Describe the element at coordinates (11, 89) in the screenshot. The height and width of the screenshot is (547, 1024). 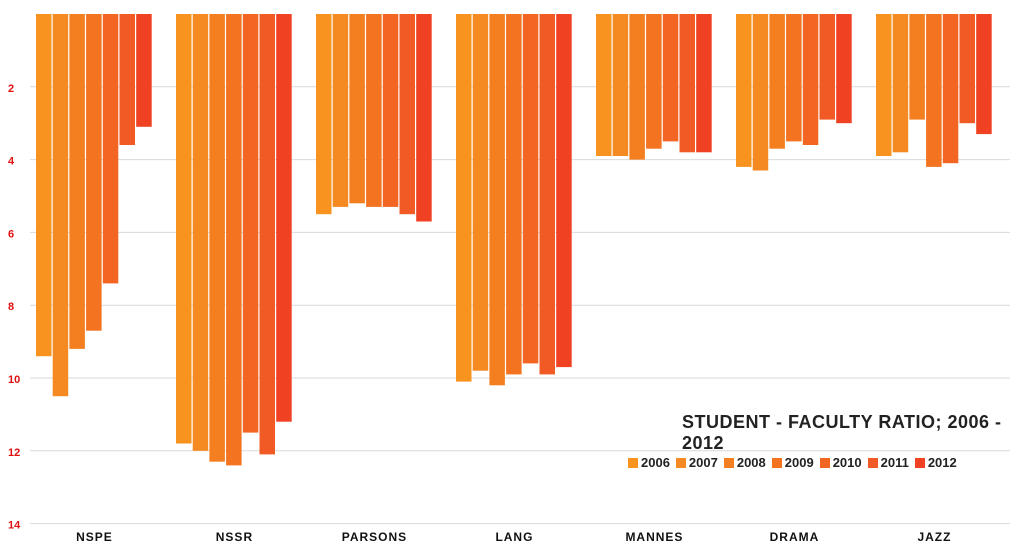
I see `y-tick-label: 2` at that location.